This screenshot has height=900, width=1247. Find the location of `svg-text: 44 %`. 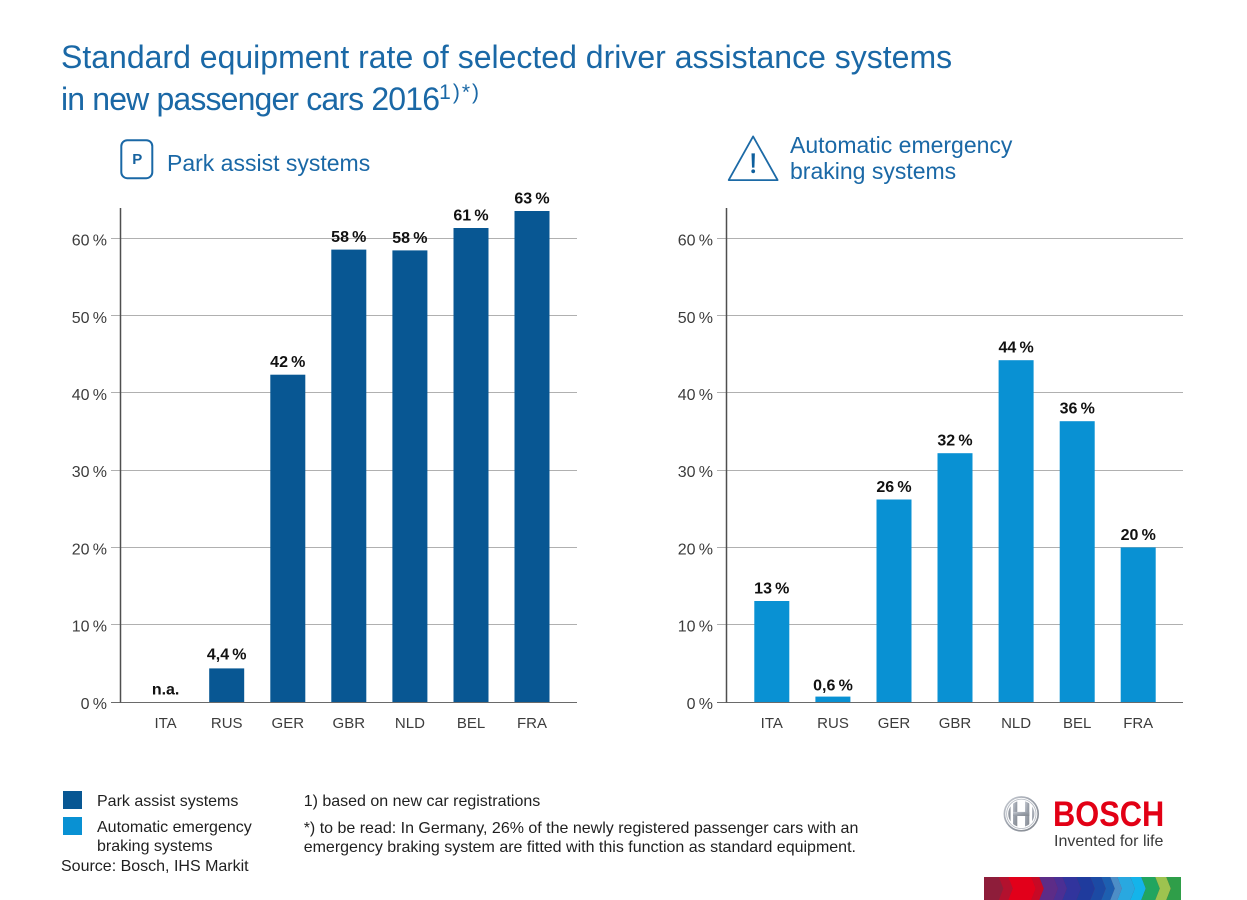

svg-text: 44 % is located at coordinates (1015, 348).